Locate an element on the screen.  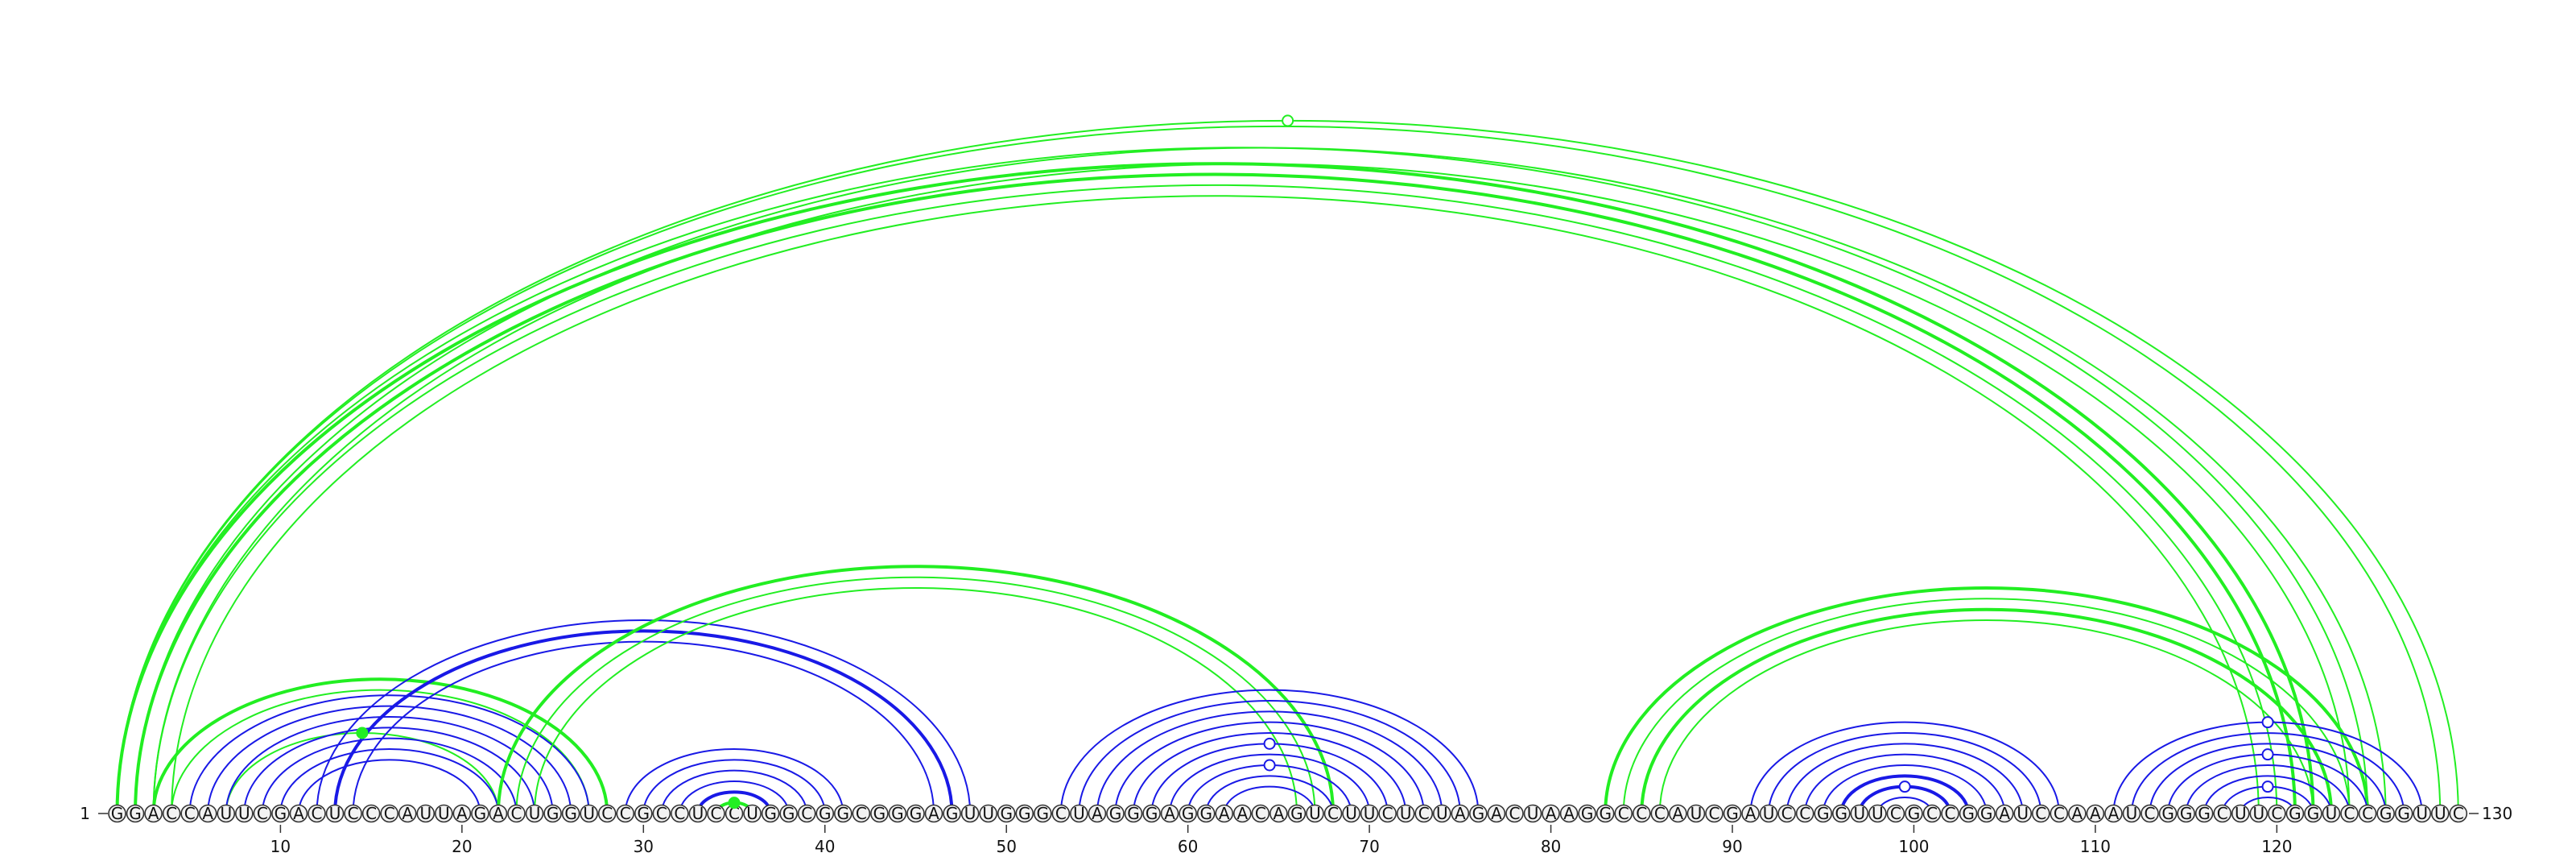
tick-label-100: 100 is located at coordinates (1913, 846).